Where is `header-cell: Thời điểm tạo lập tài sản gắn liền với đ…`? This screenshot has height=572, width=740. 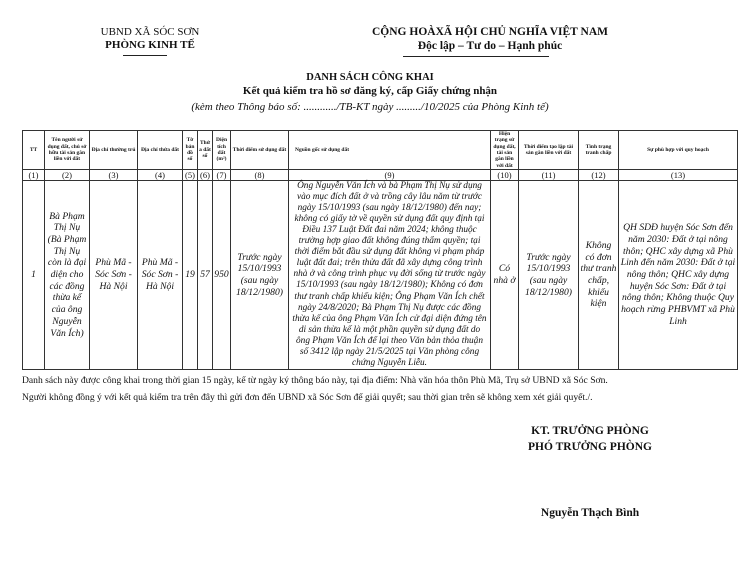 header-cell: Thời điểm tạo lập tài sản gắn liền với đ… is located at coordinates (548, 150).